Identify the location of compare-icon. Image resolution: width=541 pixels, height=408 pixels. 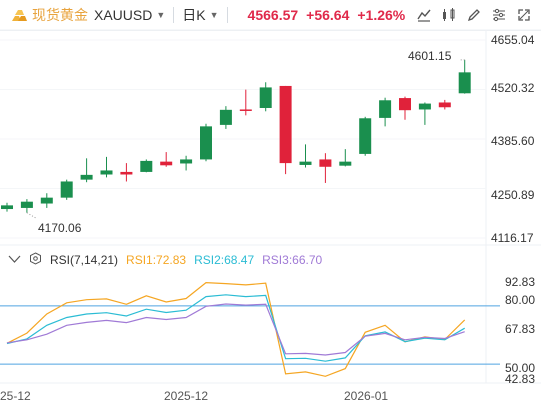
(449, 15).